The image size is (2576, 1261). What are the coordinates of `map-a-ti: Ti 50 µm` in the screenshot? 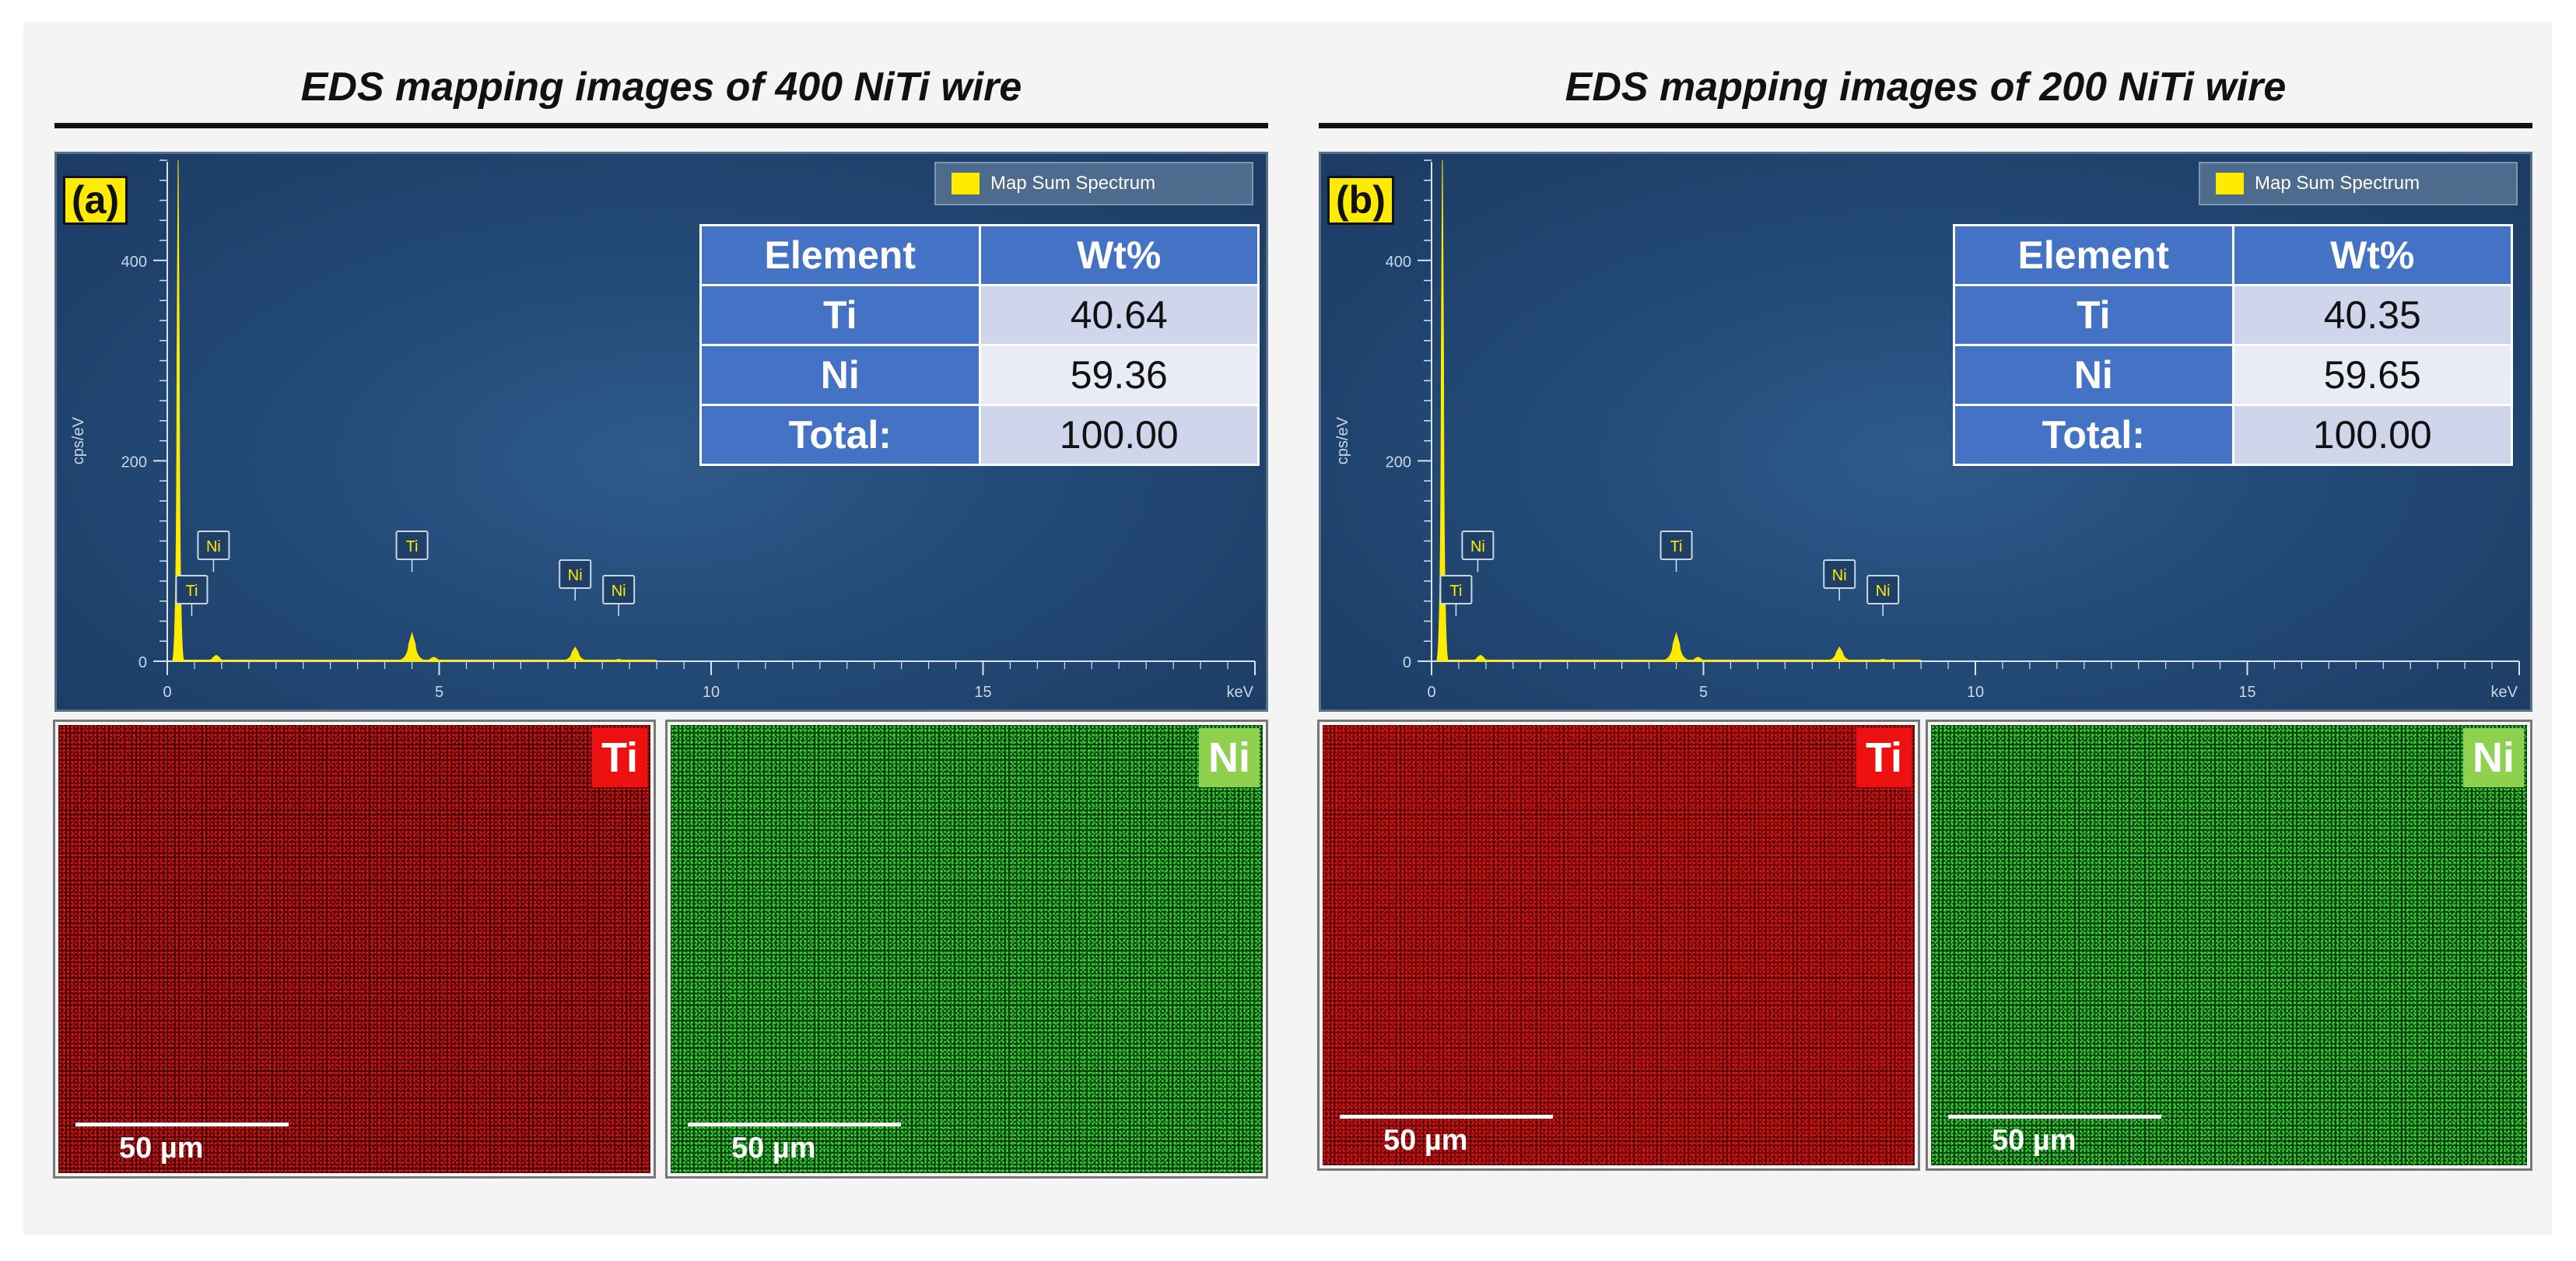 It's located at (354, 950).